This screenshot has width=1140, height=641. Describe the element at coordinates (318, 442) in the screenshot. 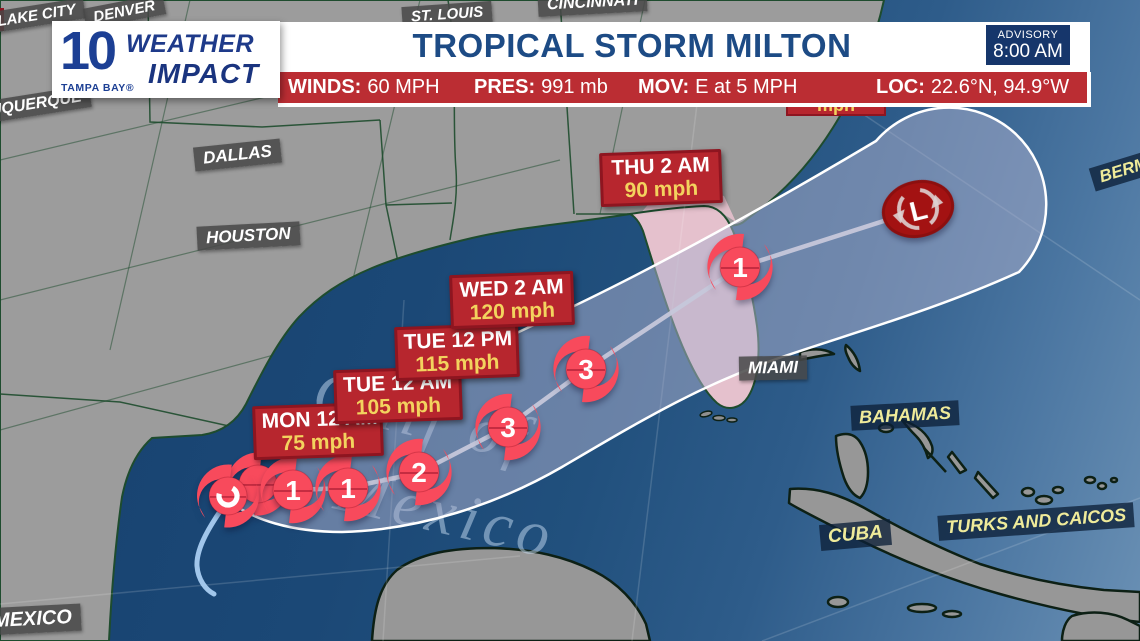

I see `forecast-wind: 75 mph` at that location.